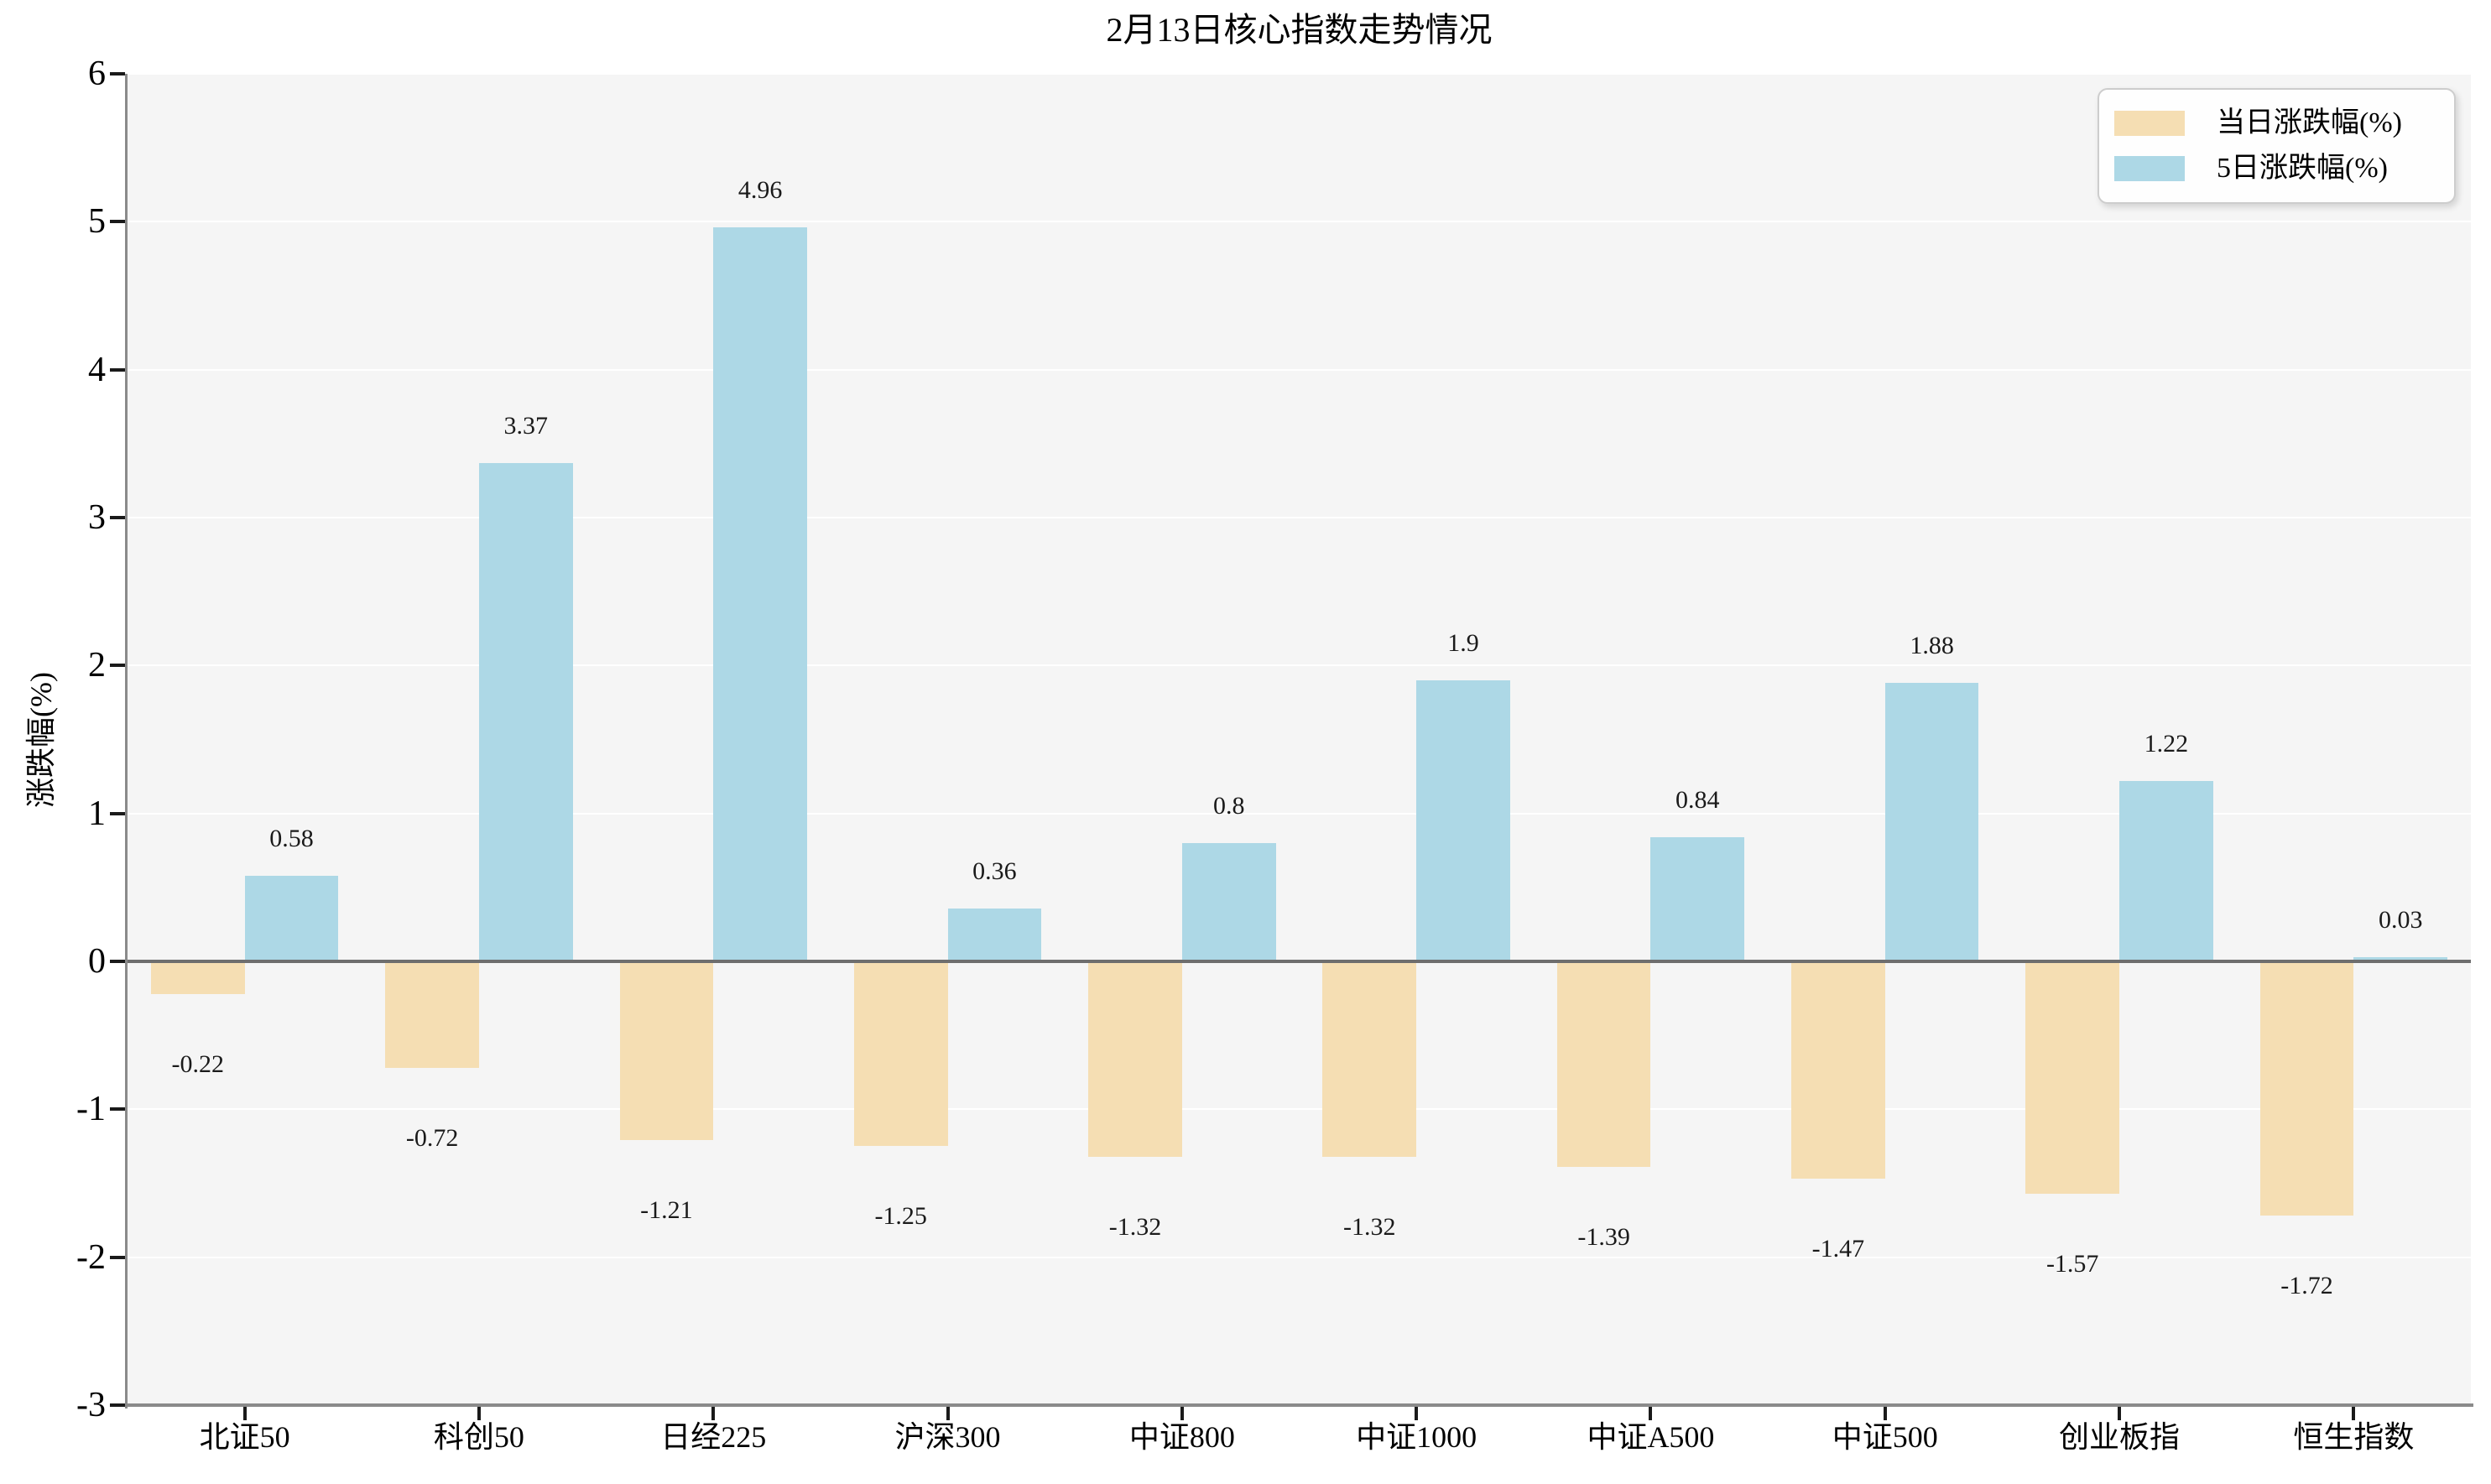  I want to click on y-tick-label: -2, so click(91, 1257).